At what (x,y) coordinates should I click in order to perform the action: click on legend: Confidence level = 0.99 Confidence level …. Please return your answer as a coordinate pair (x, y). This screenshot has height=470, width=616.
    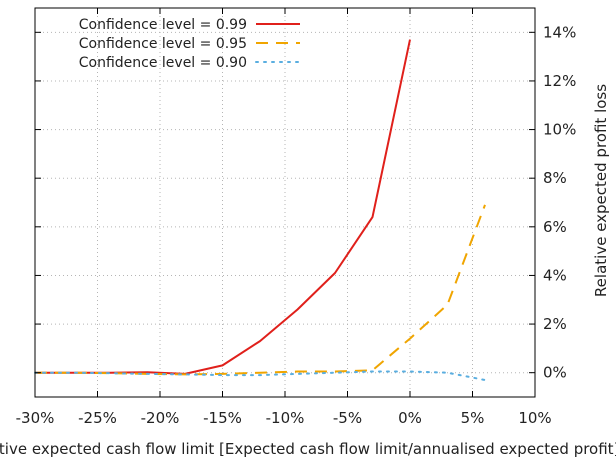
    Looking at the image, I should click on (190, 44).